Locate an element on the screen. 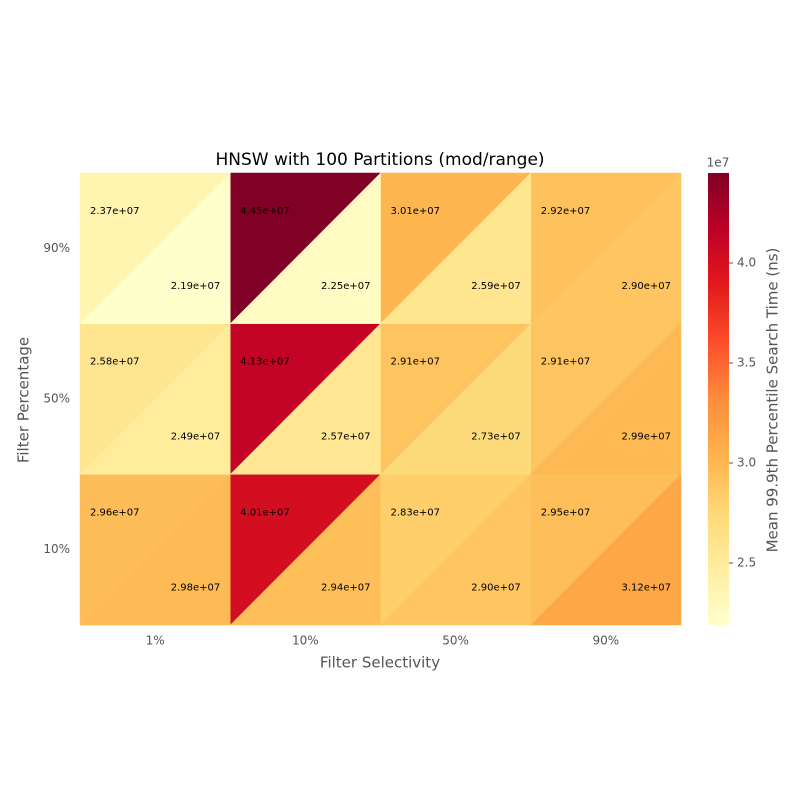 This screenshot has width=800, height=800. colorbar-tick-label: 4.0 is located at coordinates (746, 263).